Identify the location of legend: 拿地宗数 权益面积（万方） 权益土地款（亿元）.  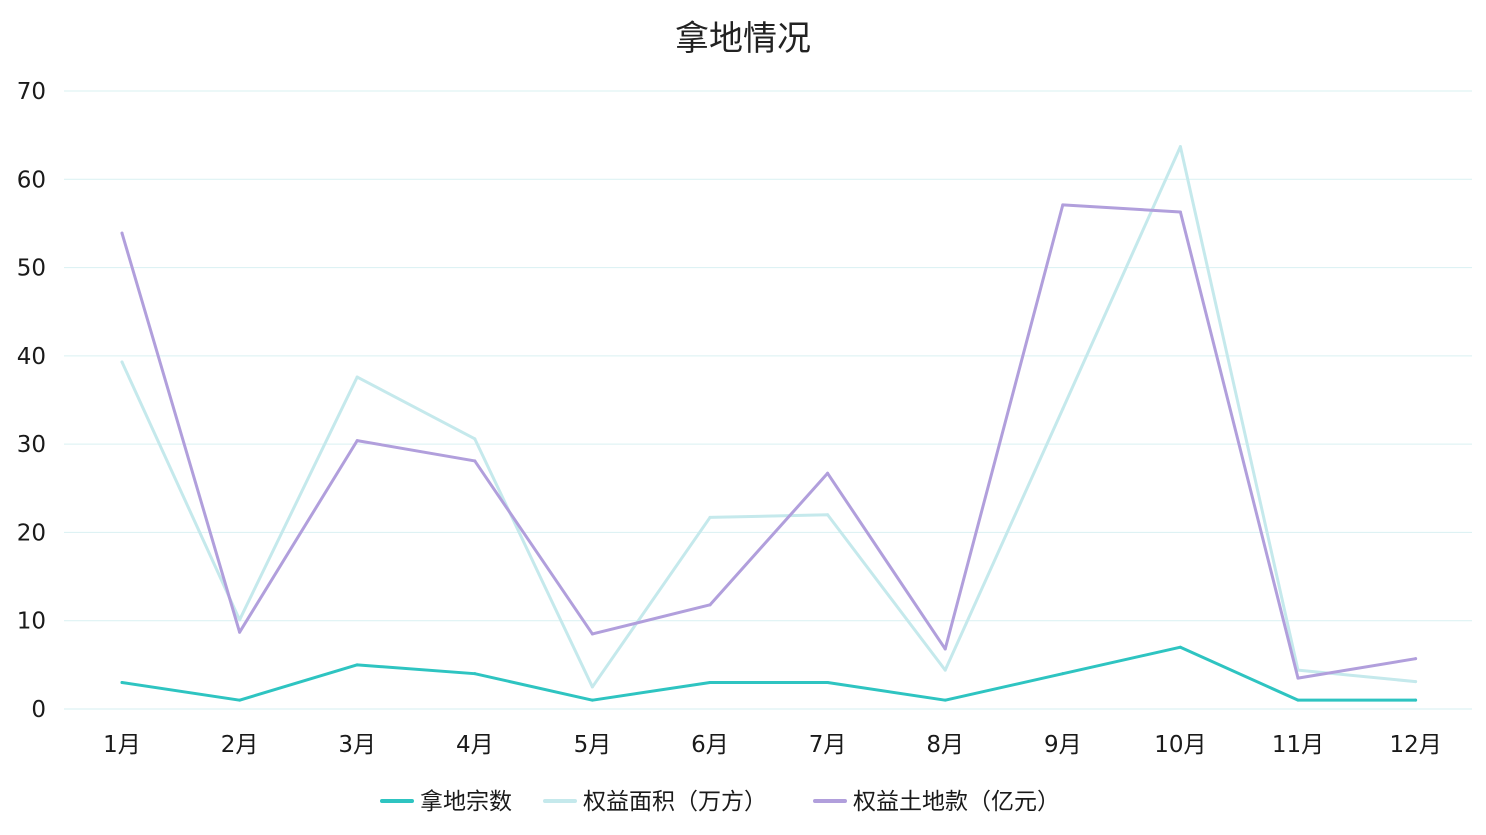
(720, 801).